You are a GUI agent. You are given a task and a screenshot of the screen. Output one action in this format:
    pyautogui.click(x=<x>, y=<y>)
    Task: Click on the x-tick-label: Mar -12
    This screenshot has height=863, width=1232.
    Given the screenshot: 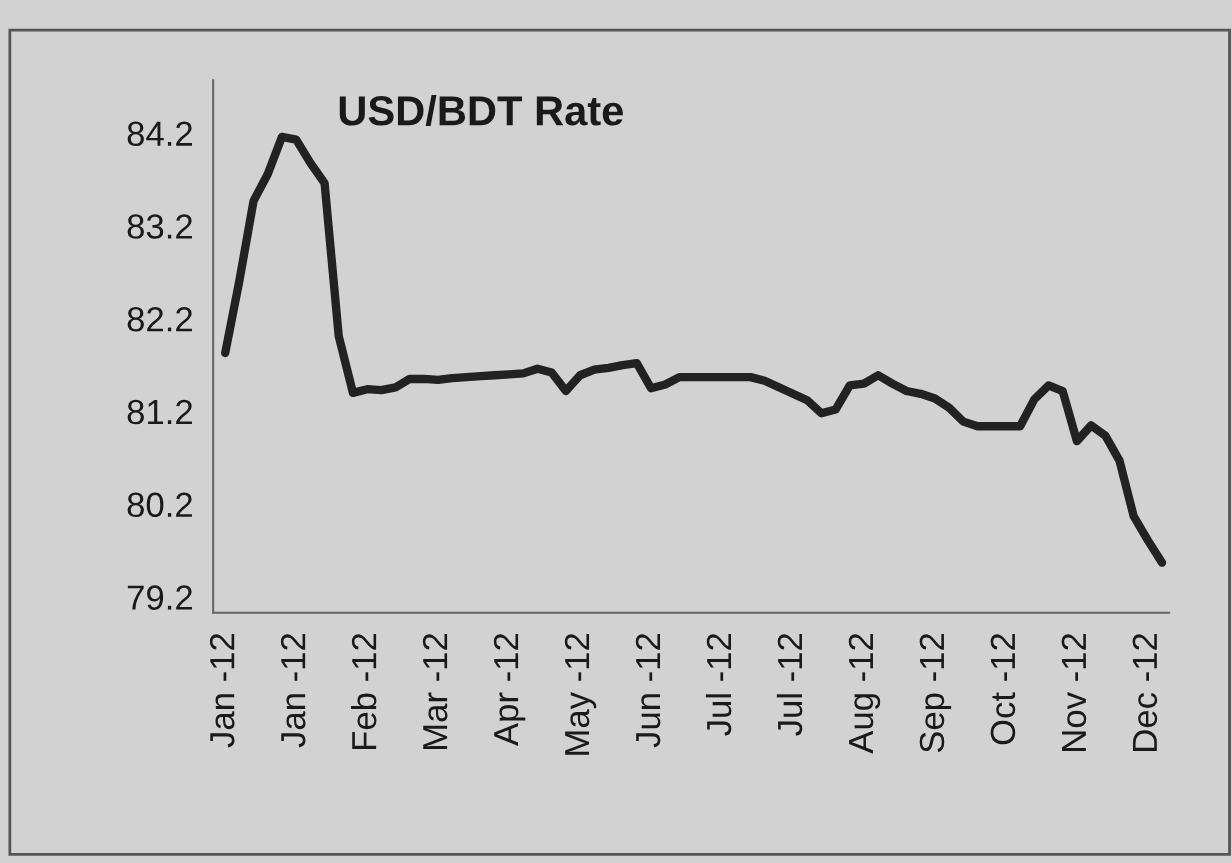 What is the action you would take?
    pyautogui.click(x=435, y=691)
    